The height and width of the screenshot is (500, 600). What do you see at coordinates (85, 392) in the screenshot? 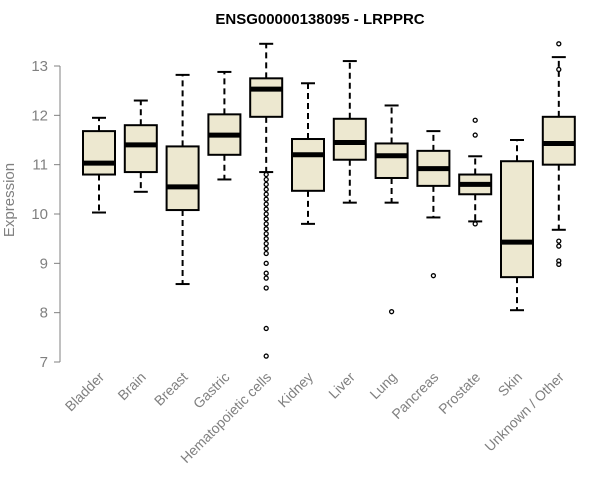
I see `x-tick-label: Bladder` at bounding box center [85, 392].